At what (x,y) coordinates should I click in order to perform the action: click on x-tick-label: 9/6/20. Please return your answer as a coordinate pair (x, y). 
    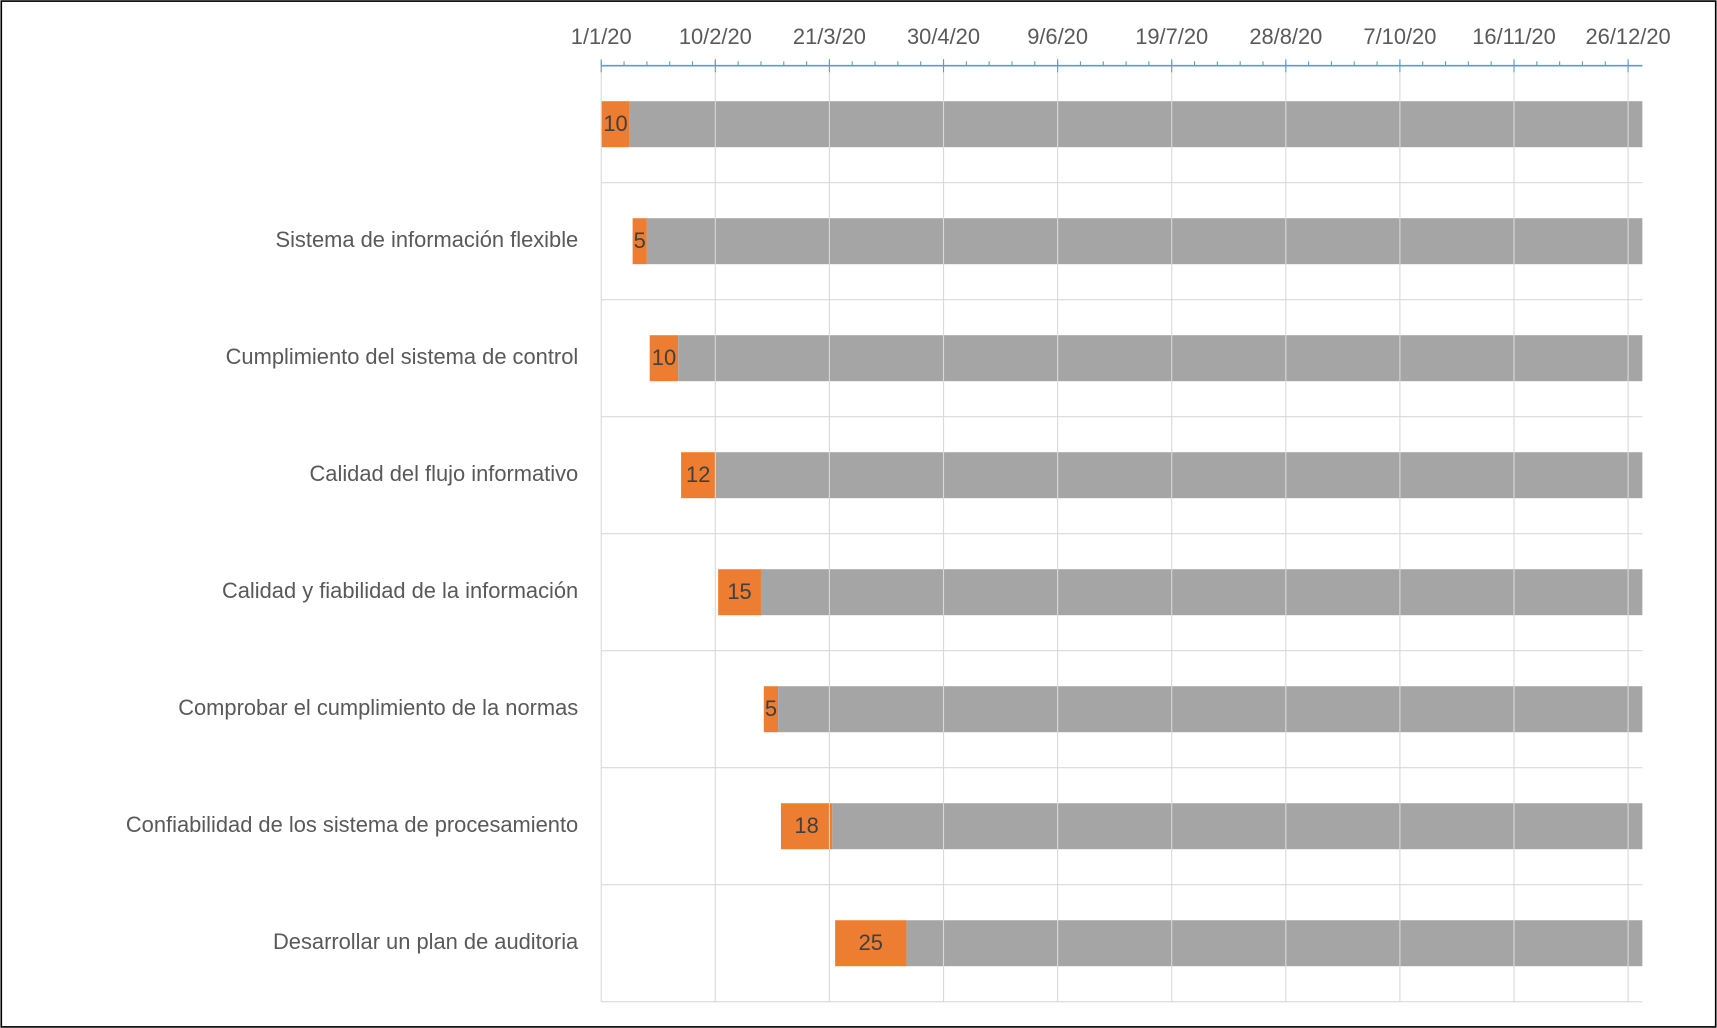
    Looking at the image, I should click on (1057, 36).